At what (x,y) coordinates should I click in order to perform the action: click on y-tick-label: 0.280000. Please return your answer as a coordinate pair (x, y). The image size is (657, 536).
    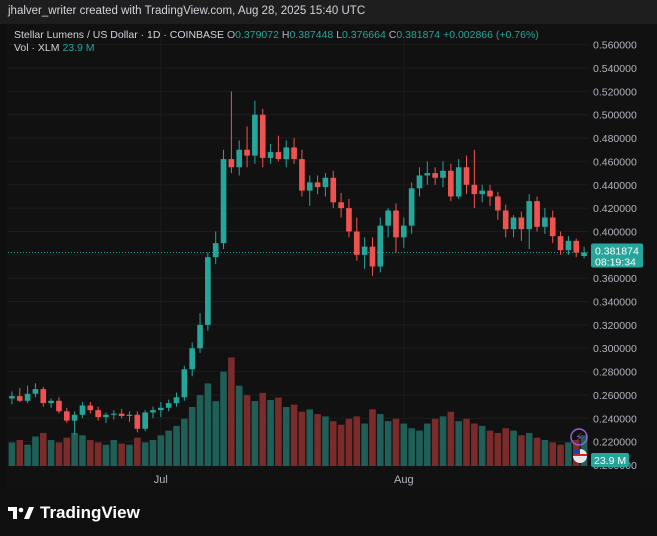
    Looking at the image, I should click on (615, 373).